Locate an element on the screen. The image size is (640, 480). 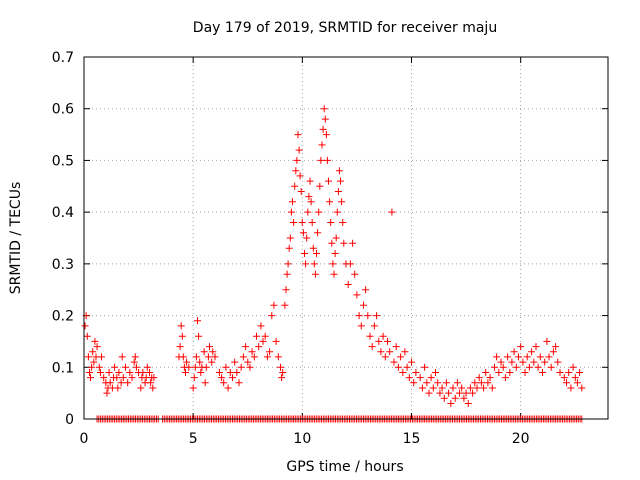
y-tick-label: 0.3 is located at coordinates (63, 265).